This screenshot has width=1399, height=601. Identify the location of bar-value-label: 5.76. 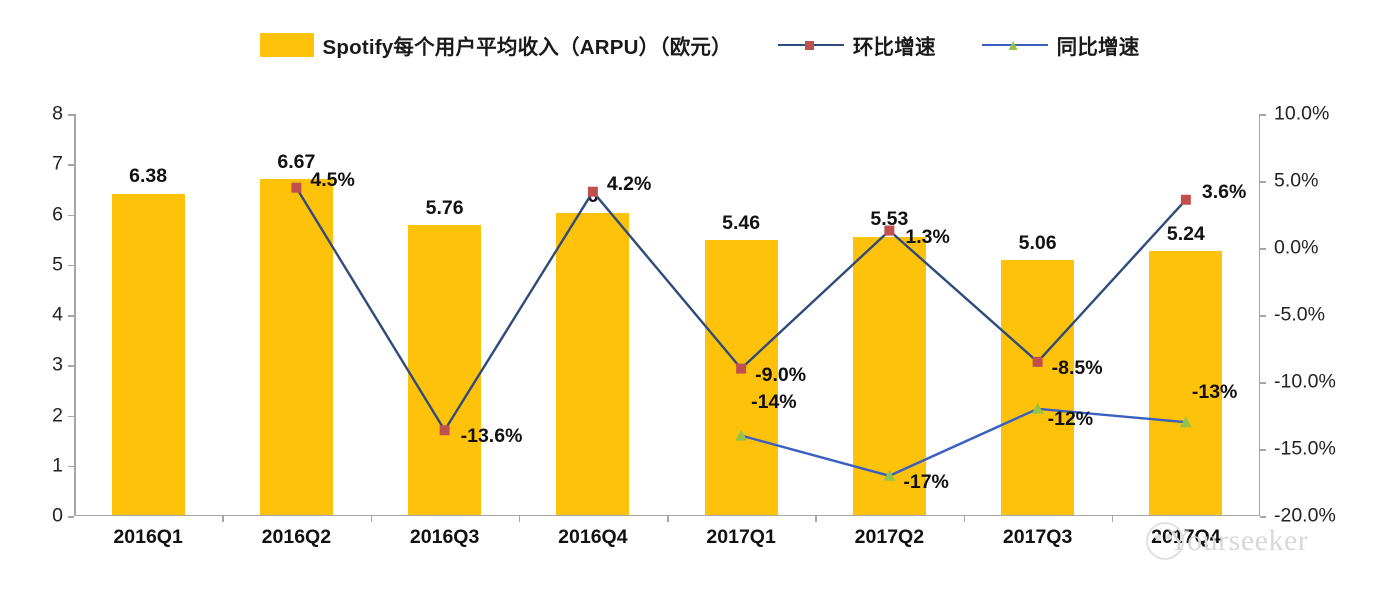
(444, 207).